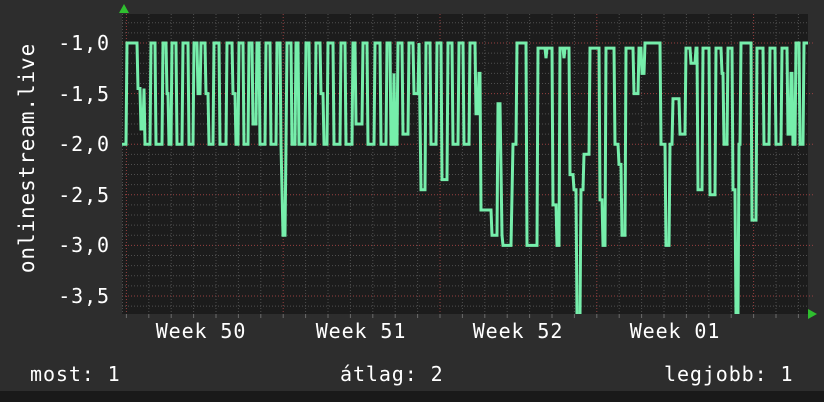 The image size is (824, 402). I want to click on y-axis-label: -1,0, so click(84, 43).